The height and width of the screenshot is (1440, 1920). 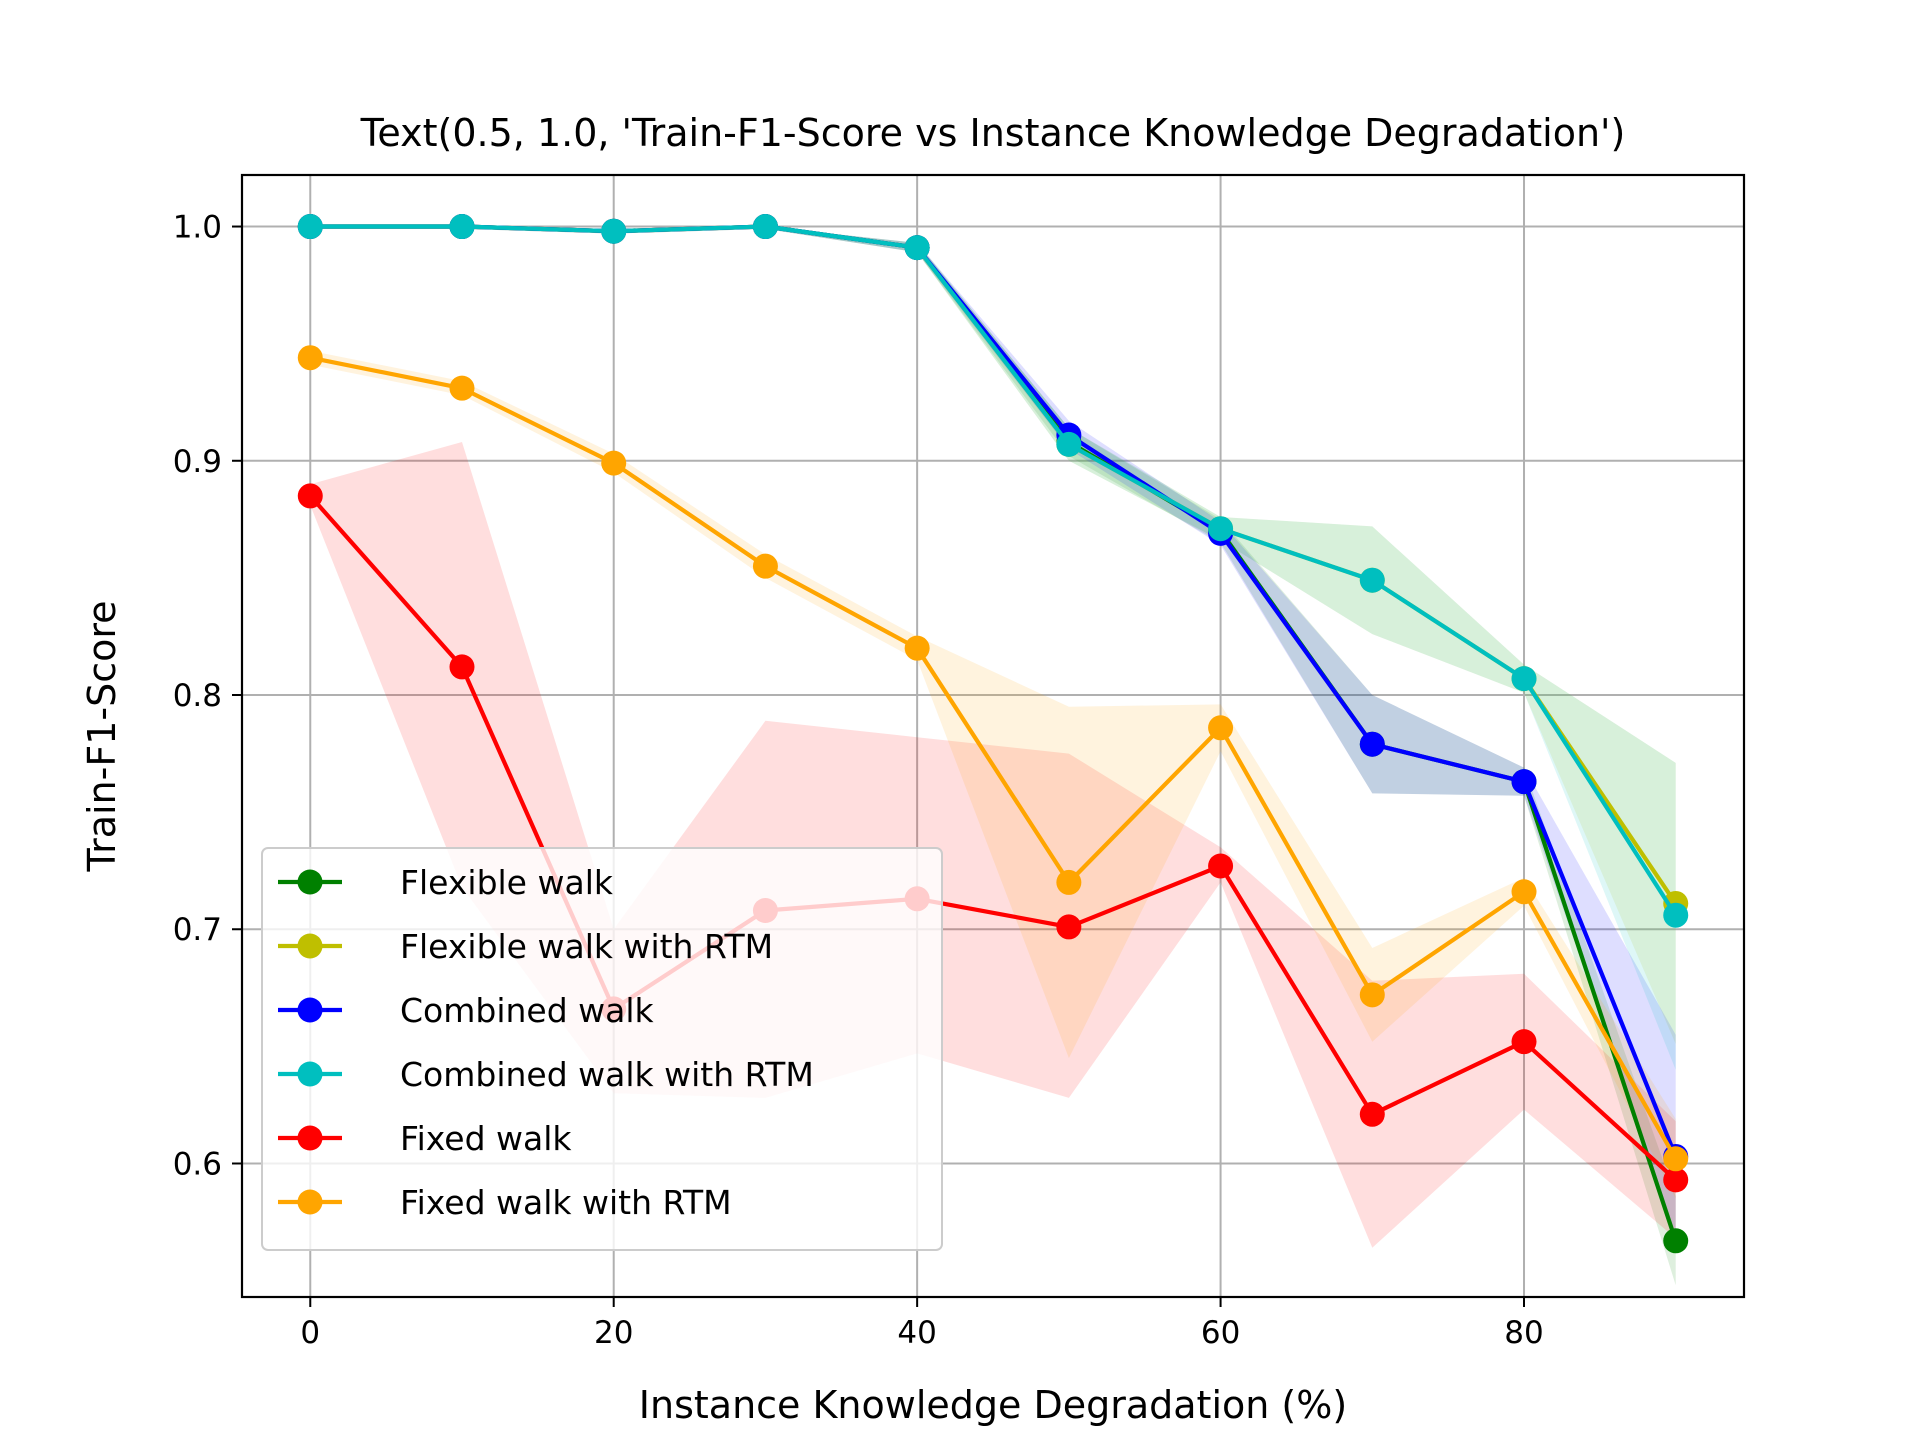 I want to click on x-tick-label: 40, so click(x=916, y=1333).